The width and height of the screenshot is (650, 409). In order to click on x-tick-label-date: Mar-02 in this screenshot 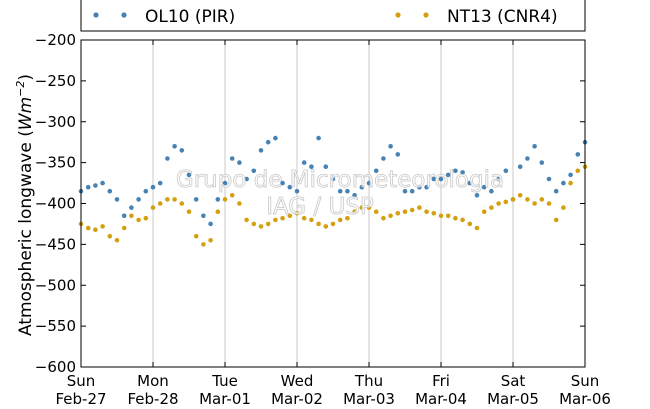, I will do `click(297, 399)`.